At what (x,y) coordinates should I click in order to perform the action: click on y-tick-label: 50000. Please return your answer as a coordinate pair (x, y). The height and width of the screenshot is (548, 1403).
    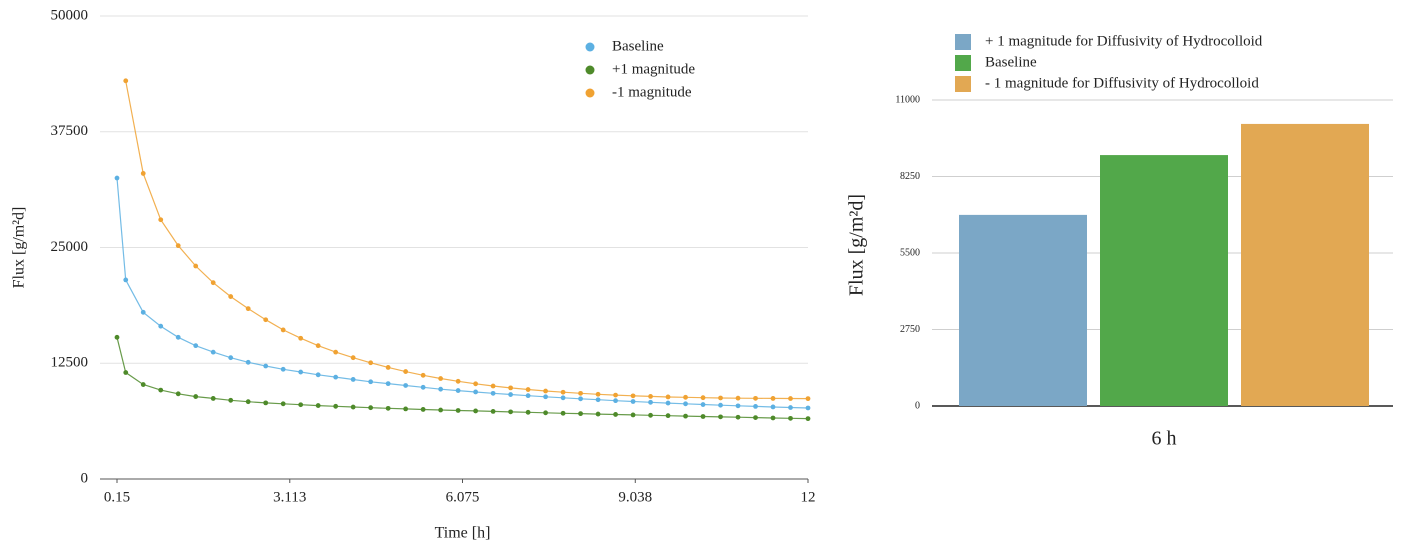
    Looking at the image, I should click on (70, 15).